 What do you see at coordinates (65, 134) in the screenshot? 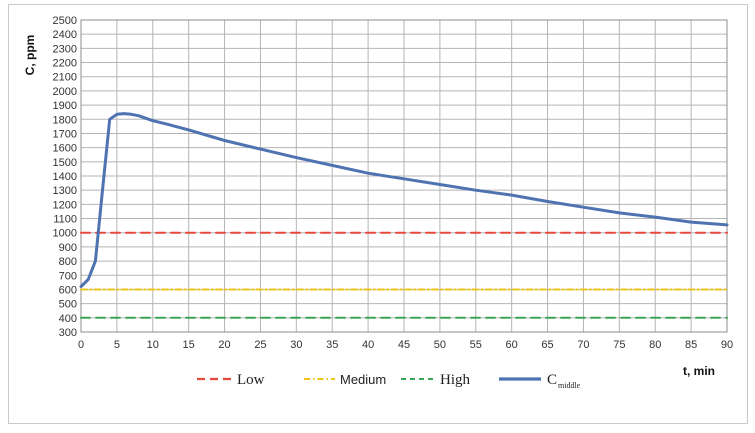
I see `y-tick-label: 1700` at bounding box center [65, 134].